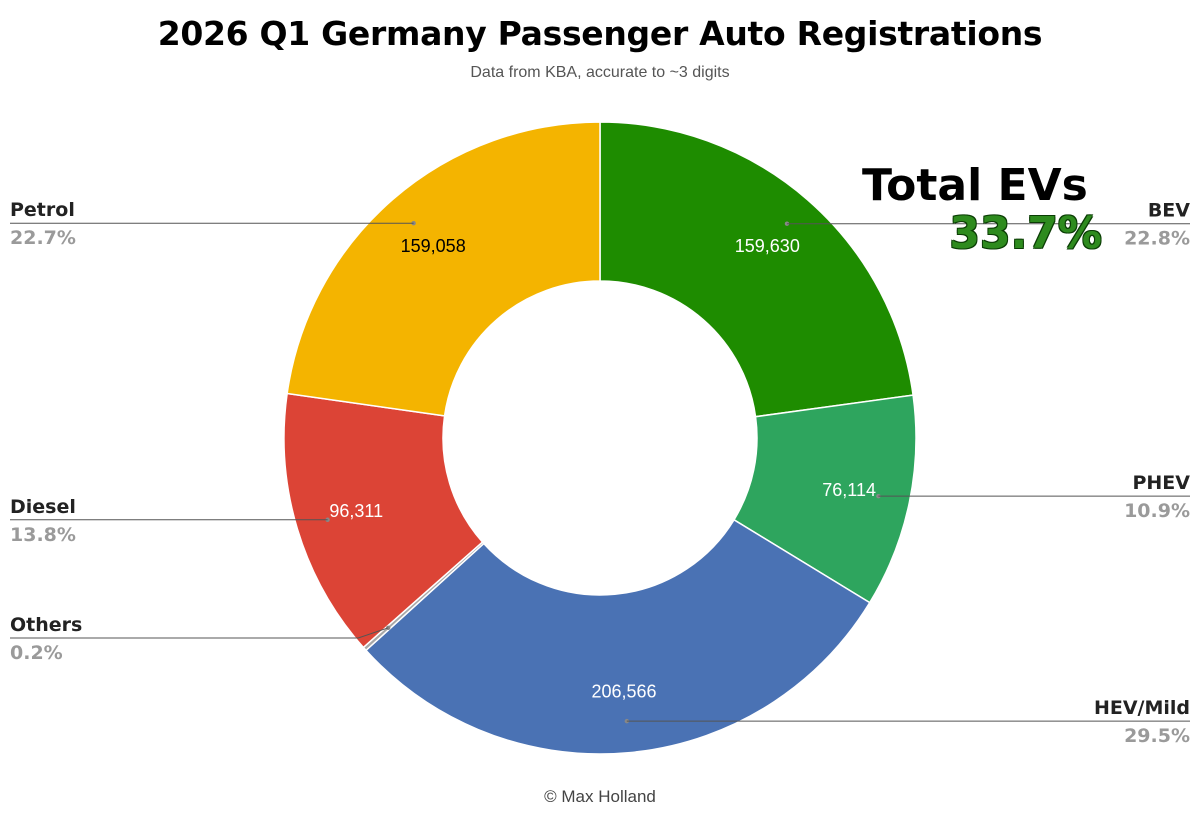  What do you see at coordinates (356, 511) in the screenshot?
I see `slice-value-label-diesel: 96,311` at bounding box center [356, 511].